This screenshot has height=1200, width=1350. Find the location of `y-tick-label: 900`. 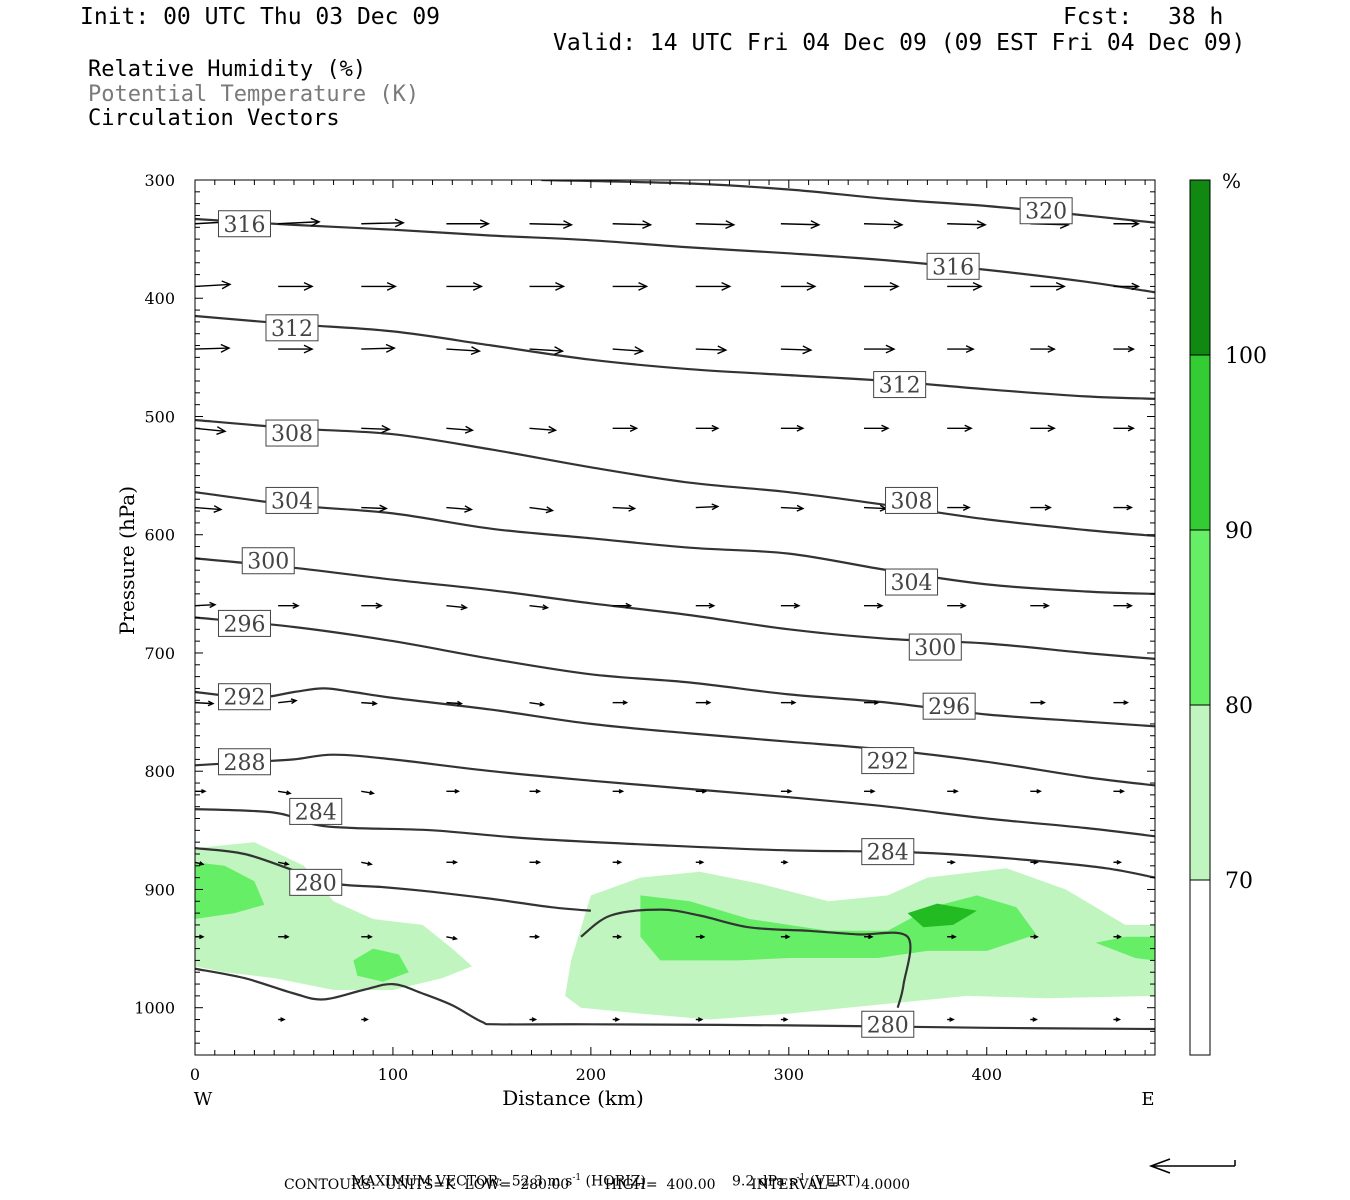

y-tick-label: 900 is located at coordinates (159, 889).